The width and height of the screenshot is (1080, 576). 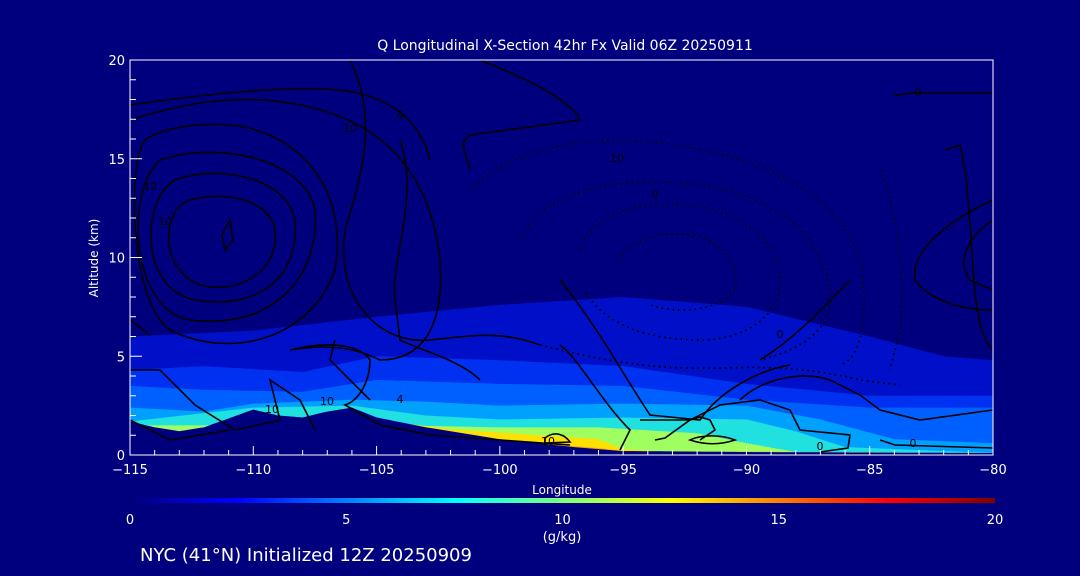 I want to click on x-tick-label: −100, so click(x=500, y=470).